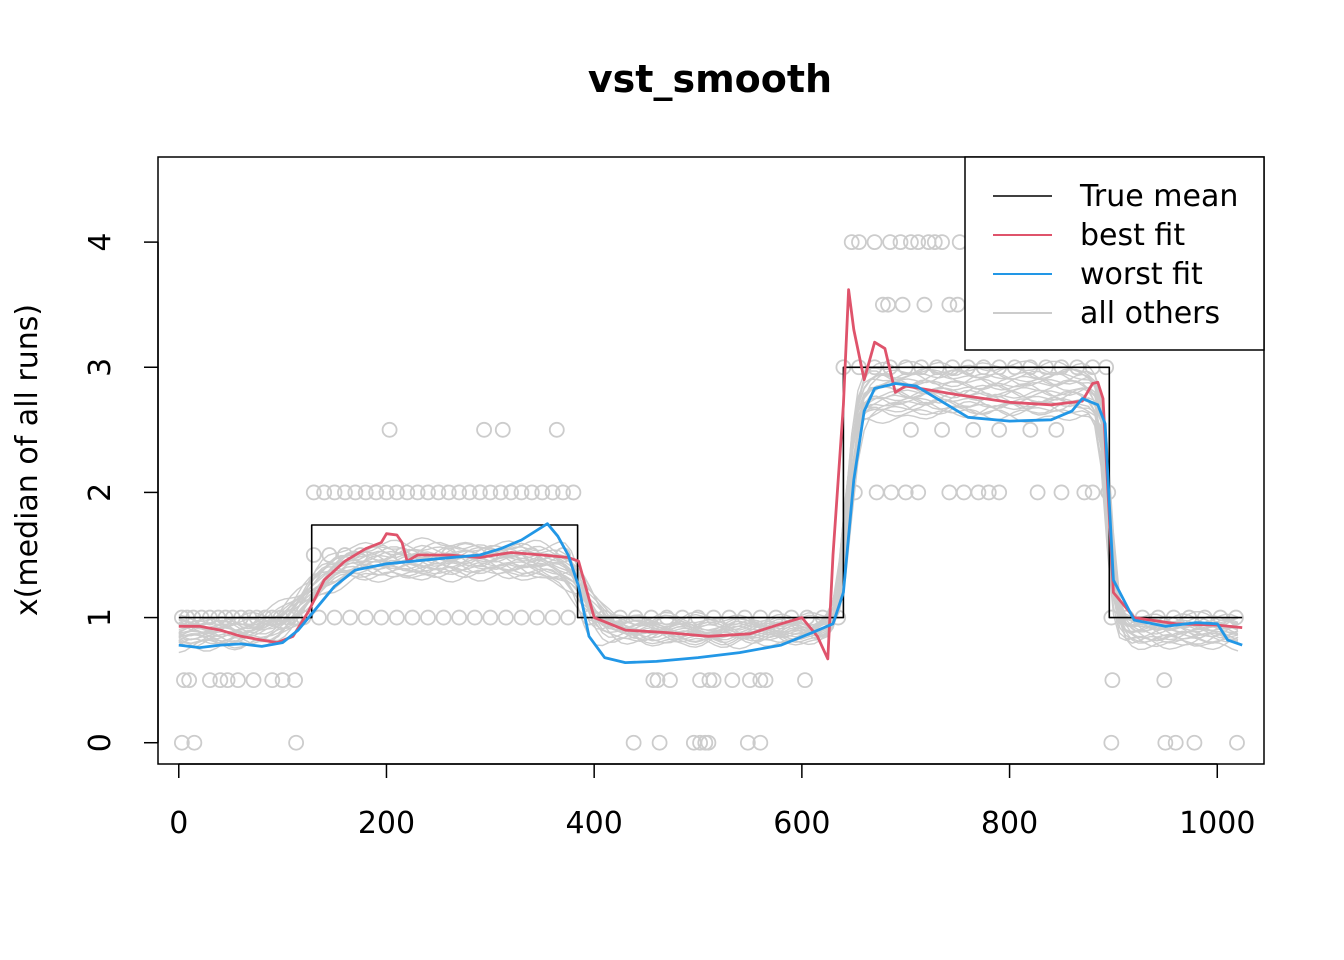 The width and height of the screenshot is (1344, 960). I want to click on chart-title: vst_smooth, so click(710, 79).